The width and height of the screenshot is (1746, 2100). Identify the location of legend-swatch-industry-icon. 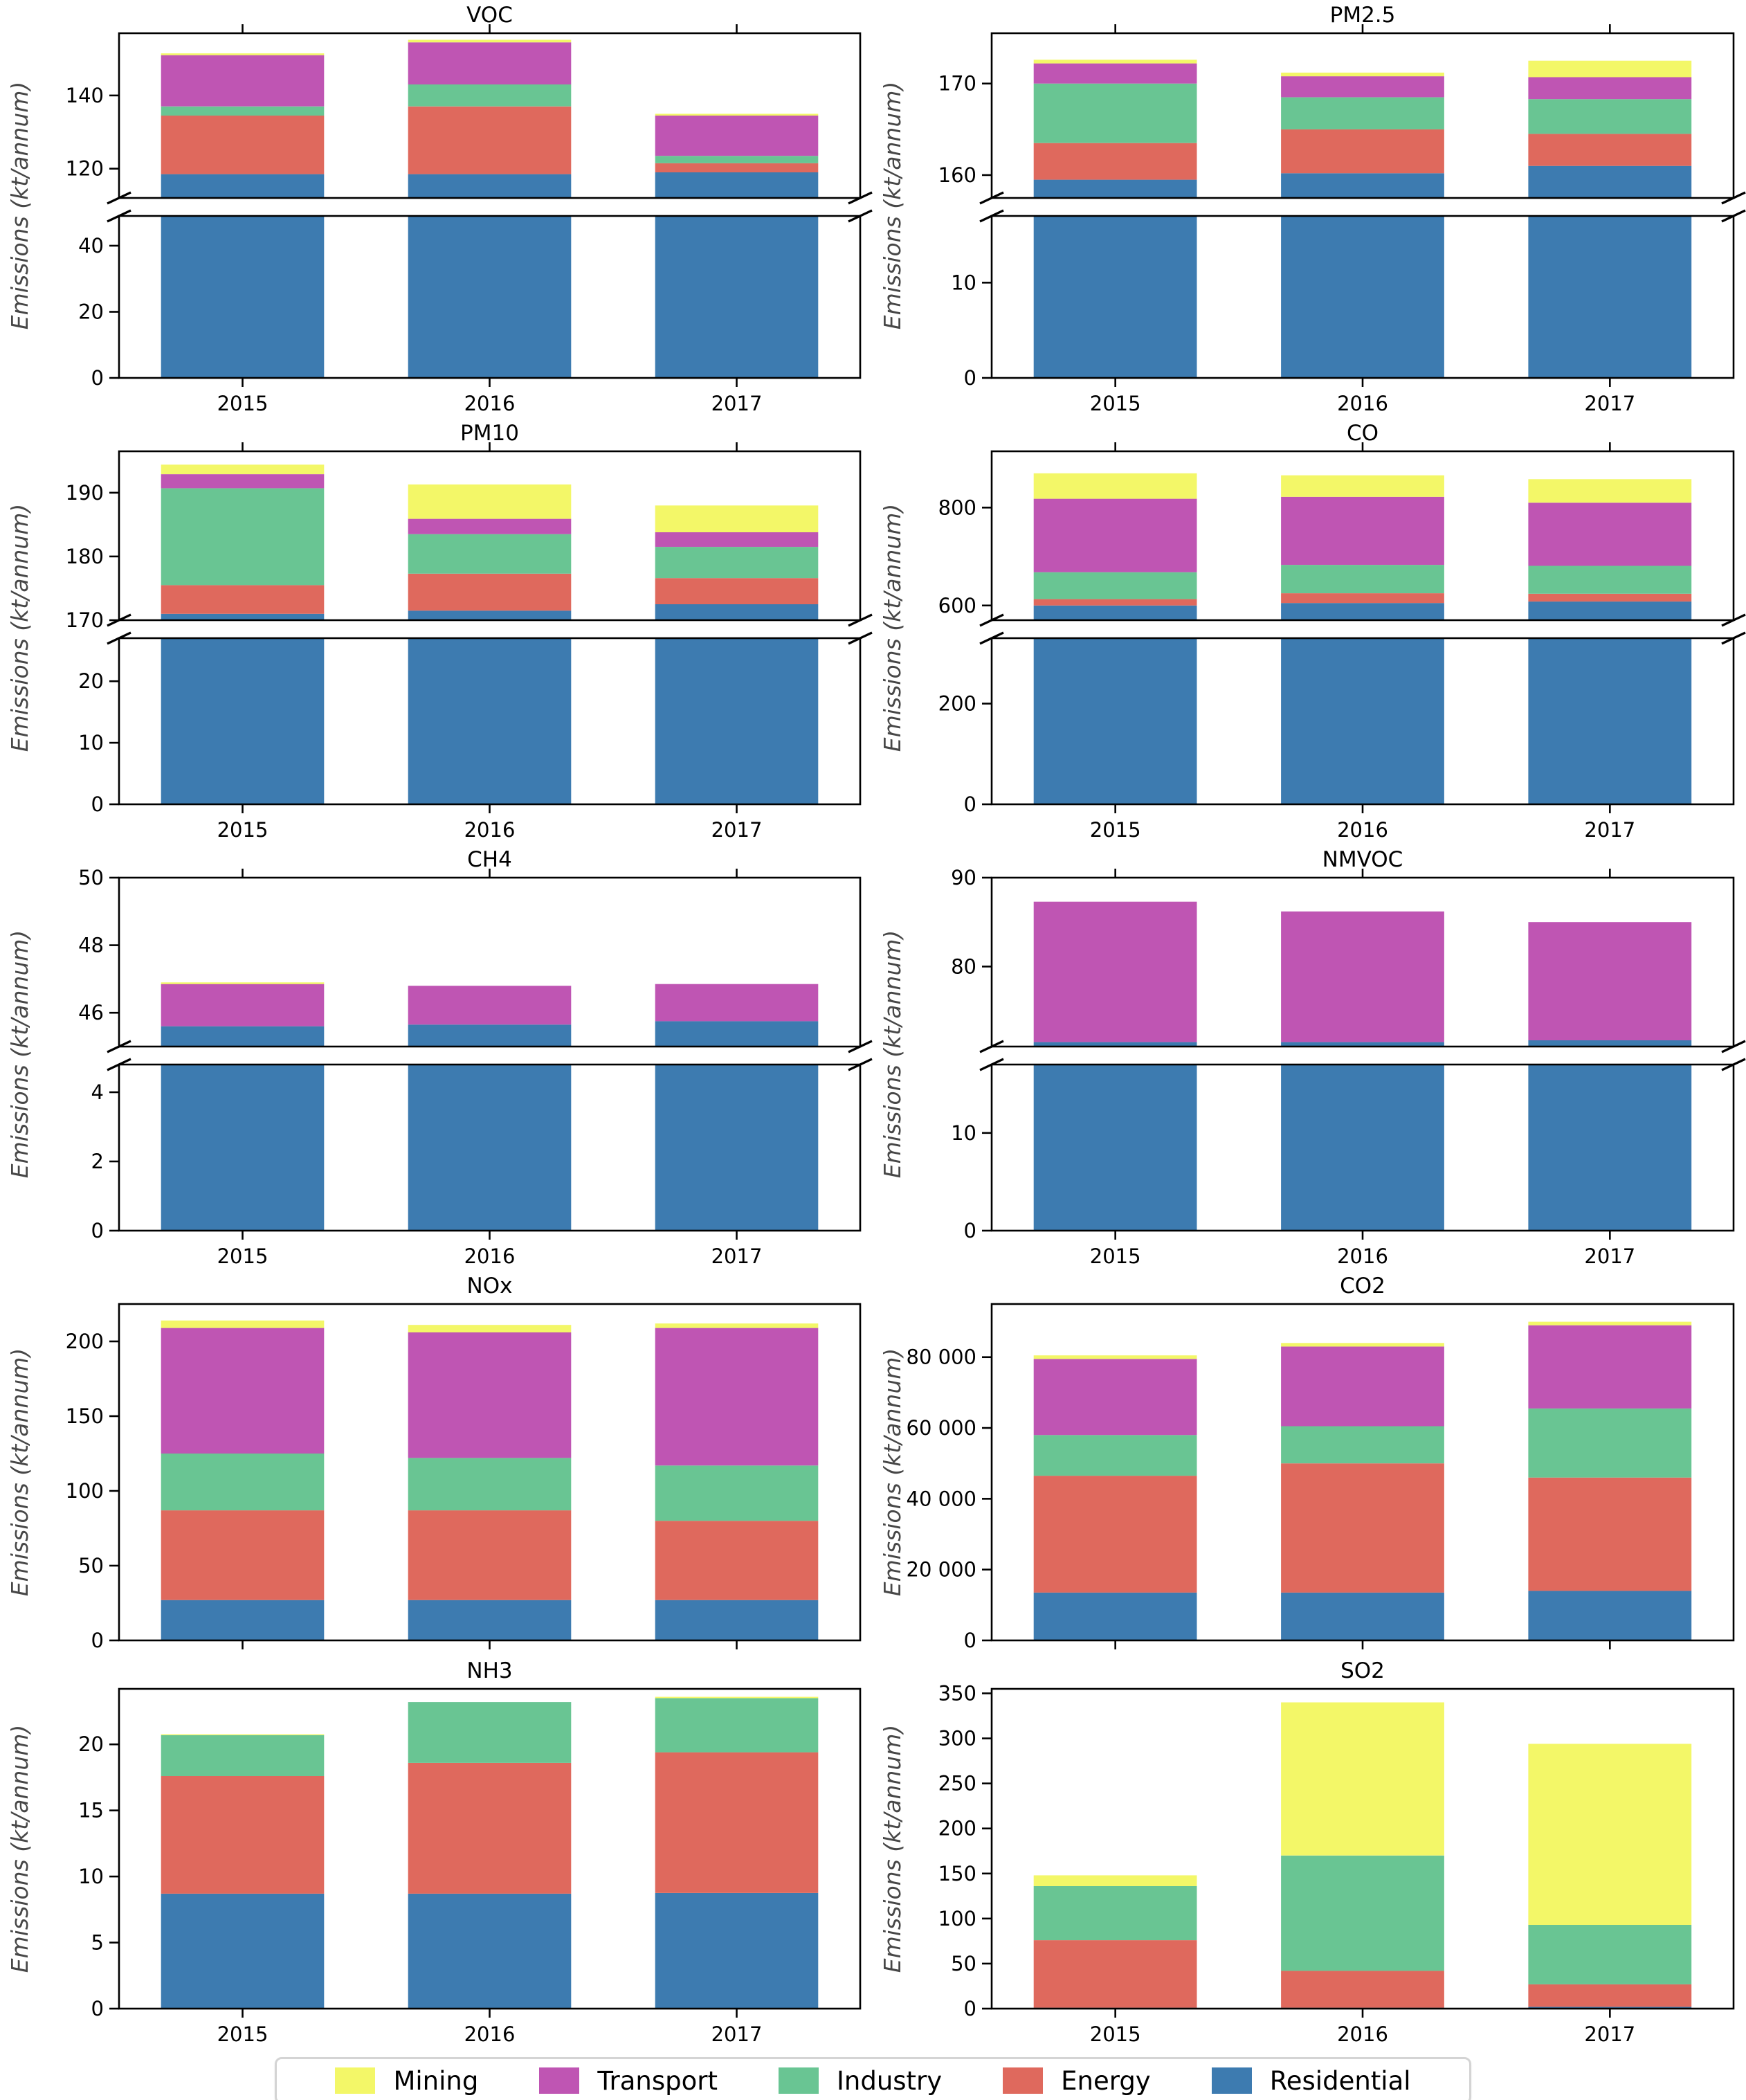
(798, 2080).